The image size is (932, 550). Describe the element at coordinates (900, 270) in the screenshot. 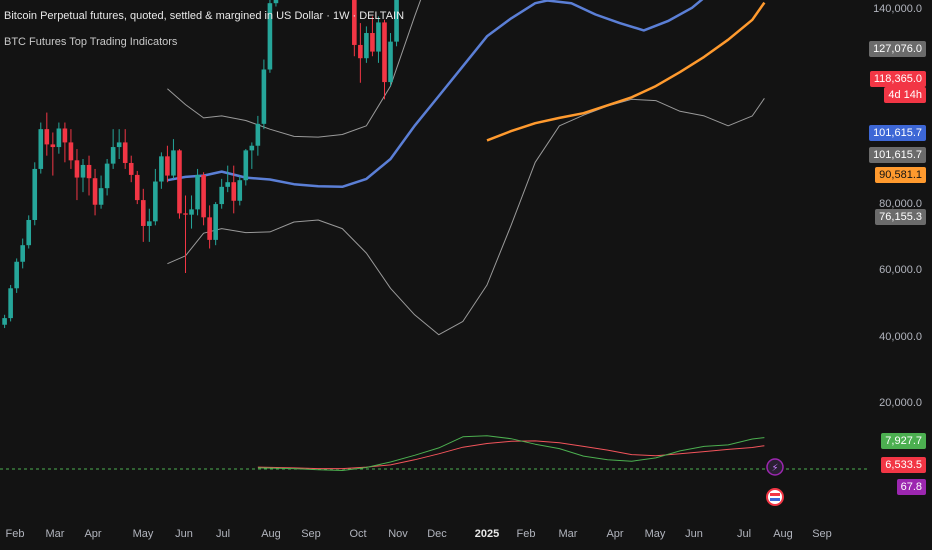

I see `y-tick-label: 60,000.0` at that location.